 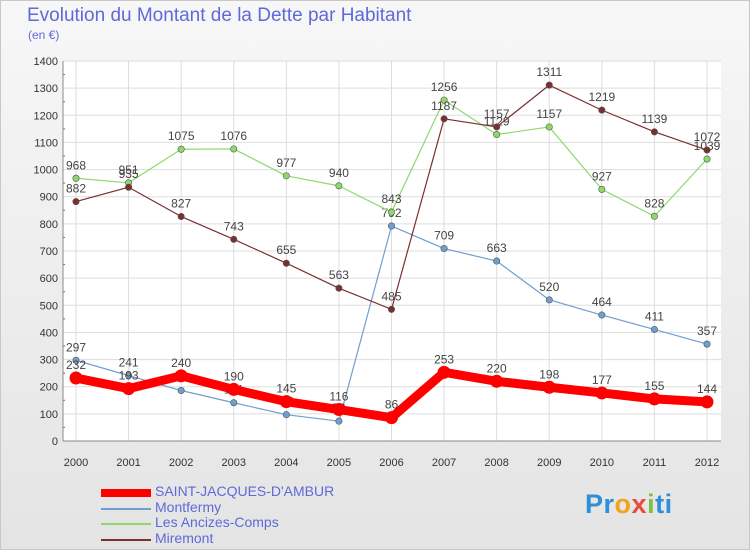 What do you see at coordinates (392, 405) in the screenshot?
I see `data-label: 86` at bounding box center [392, 405].